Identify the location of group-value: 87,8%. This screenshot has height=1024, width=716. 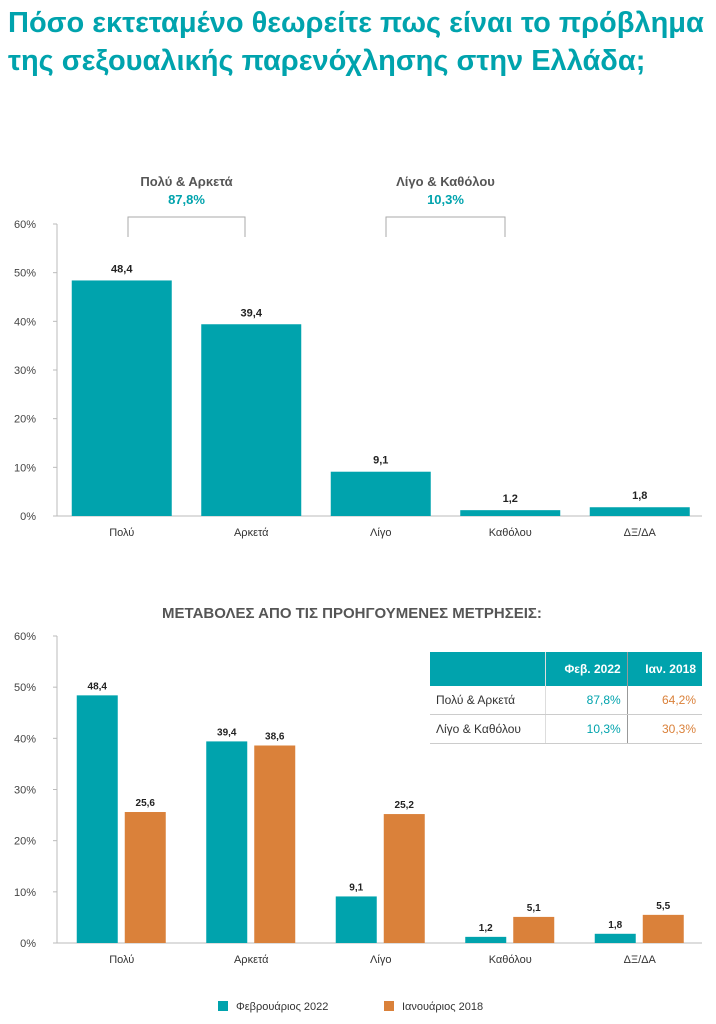
(186, 199).